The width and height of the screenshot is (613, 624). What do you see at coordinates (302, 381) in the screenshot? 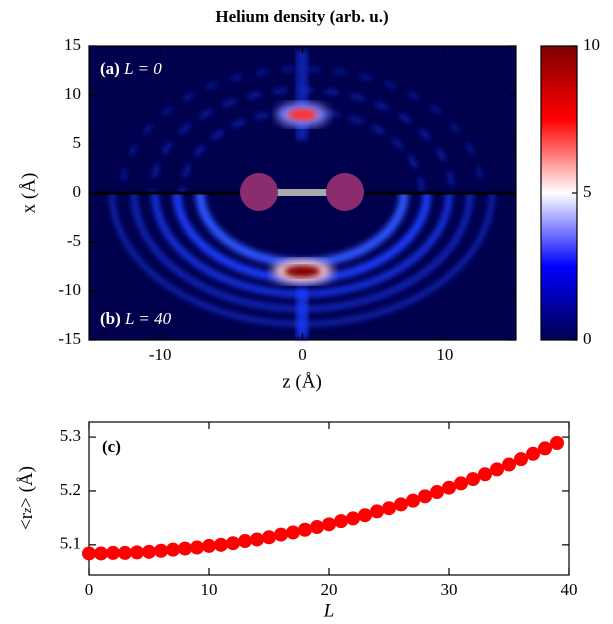
I see `x-label: z (Å)` at bounding box center [302, 381].